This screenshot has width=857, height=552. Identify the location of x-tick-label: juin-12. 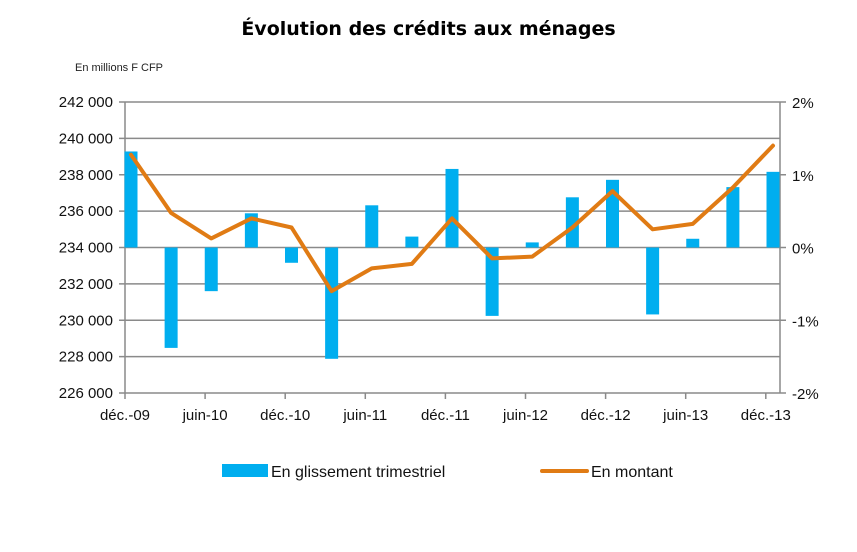
(525, 415).